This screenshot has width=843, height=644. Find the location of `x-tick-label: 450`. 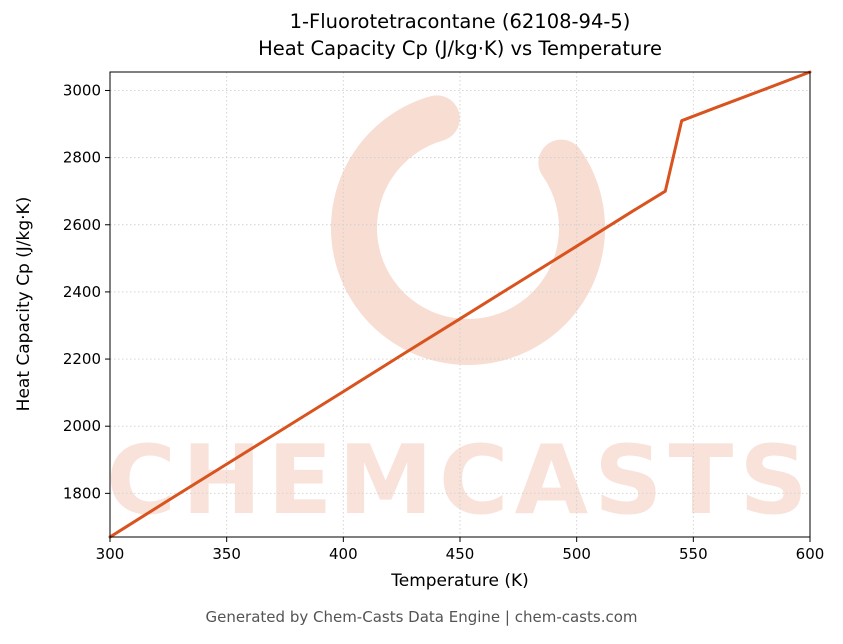

x-tick-label: 450 is located at coordinates (460, 554).